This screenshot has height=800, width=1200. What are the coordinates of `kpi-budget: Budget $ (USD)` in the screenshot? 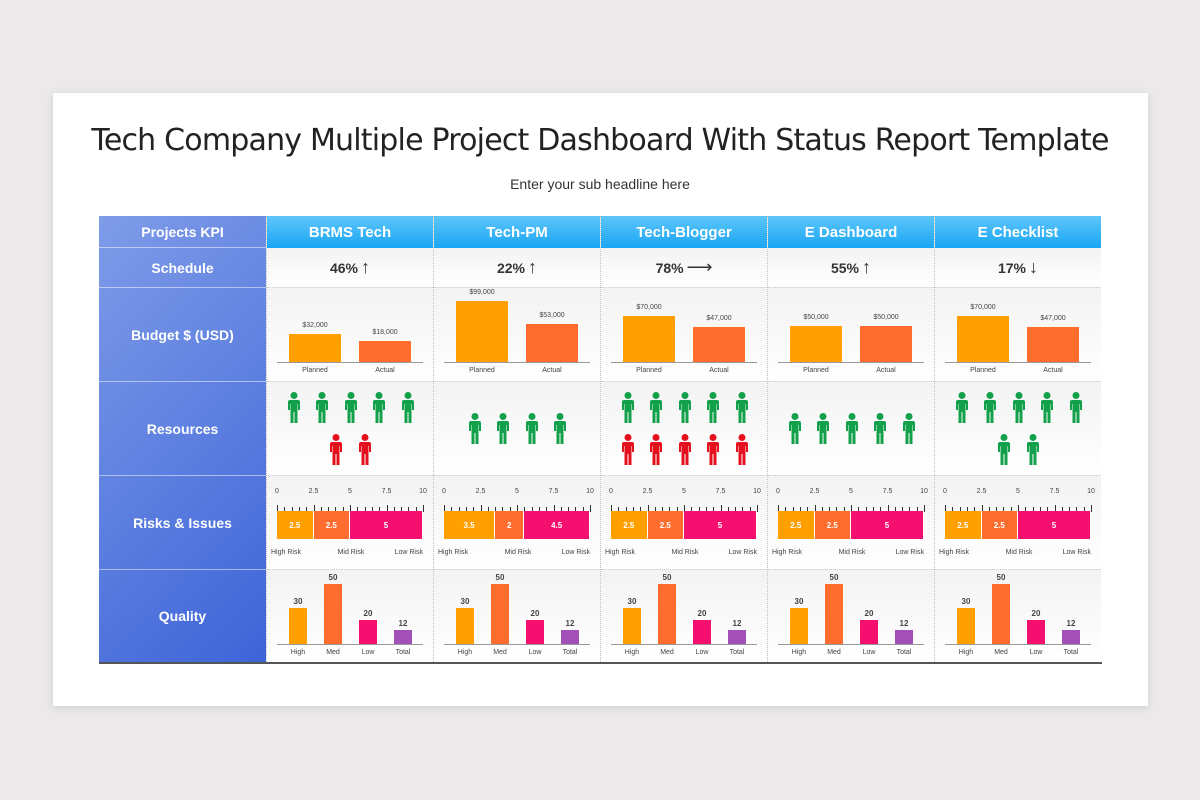 It's located at (182, 335).